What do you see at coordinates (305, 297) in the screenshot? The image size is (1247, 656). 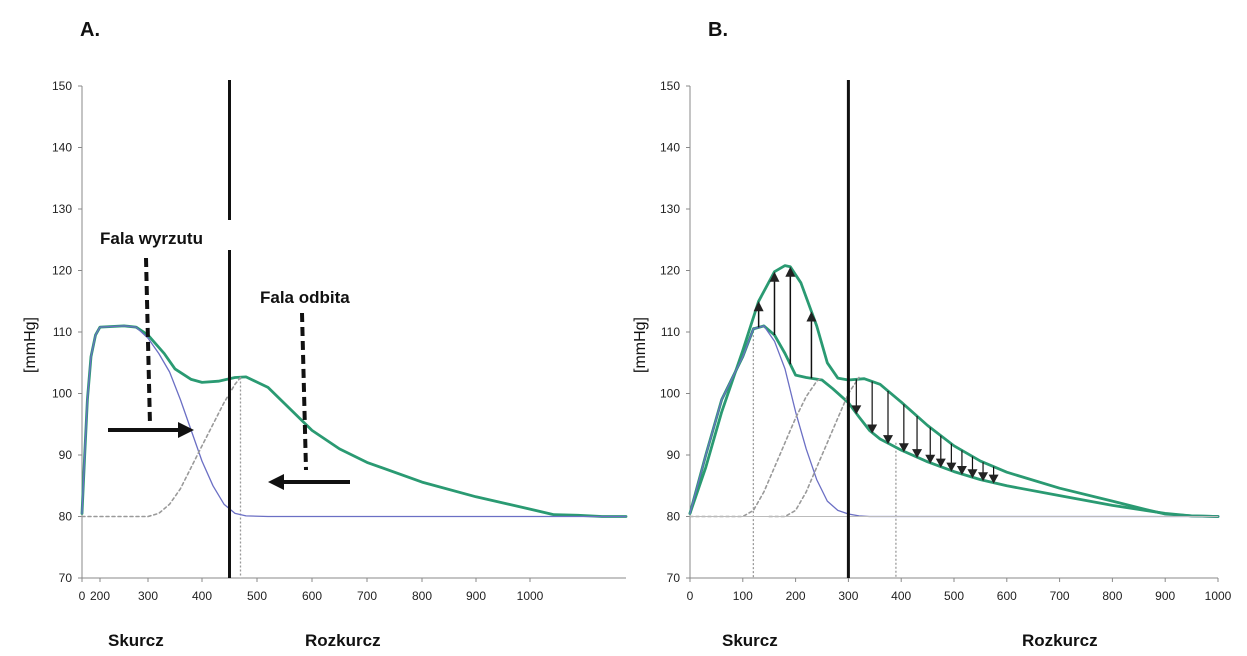 I see `annotation-reflected-wave: Fala odbita` at bounding box center [305, 297].